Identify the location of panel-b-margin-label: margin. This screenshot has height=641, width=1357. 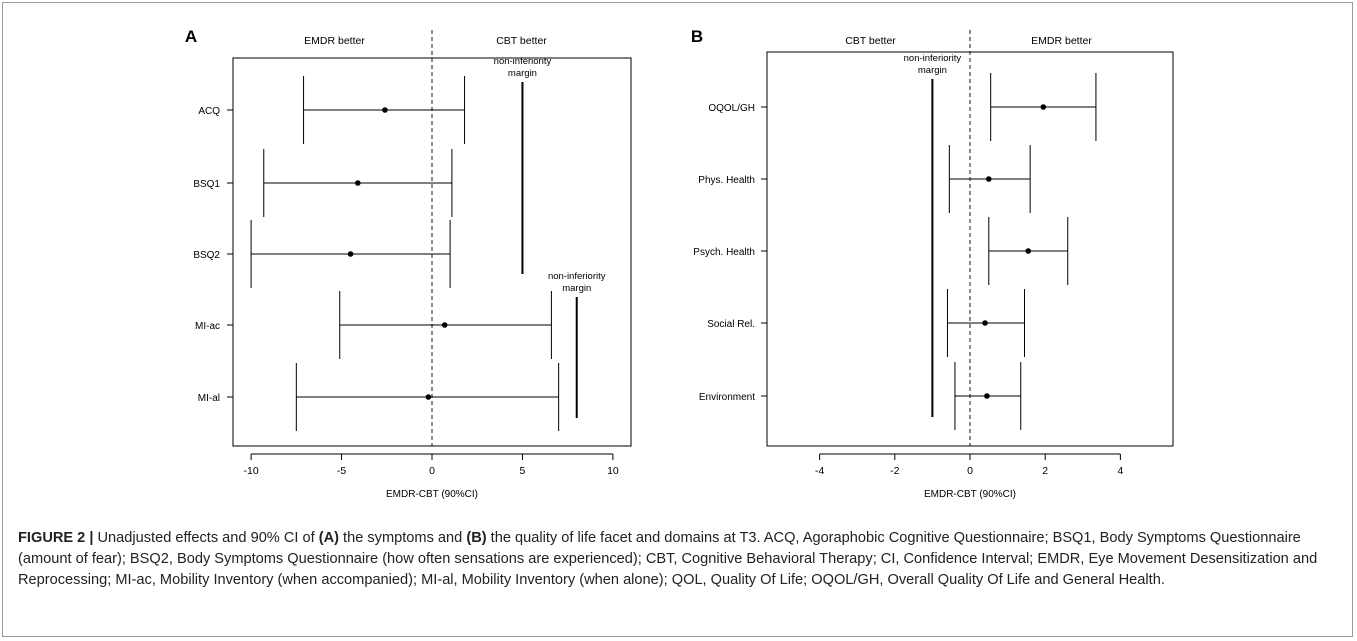
(932, 70).